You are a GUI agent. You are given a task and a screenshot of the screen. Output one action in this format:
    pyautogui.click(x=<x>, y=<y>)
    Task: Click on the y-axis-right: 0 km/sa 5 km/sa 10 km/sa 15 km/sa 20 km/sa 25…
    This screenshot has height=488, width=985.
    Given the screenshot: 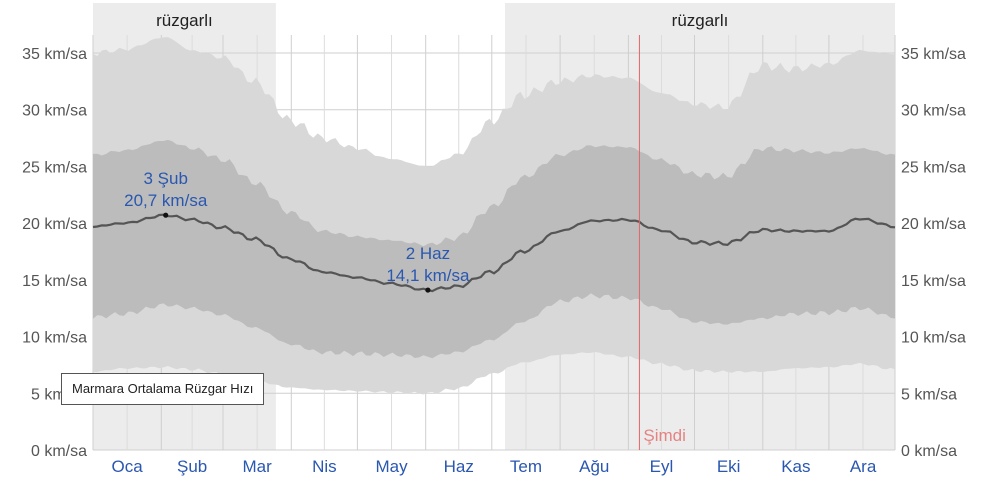 What is the action you would take?
    pyautogui.click(x=933, y=253)
    